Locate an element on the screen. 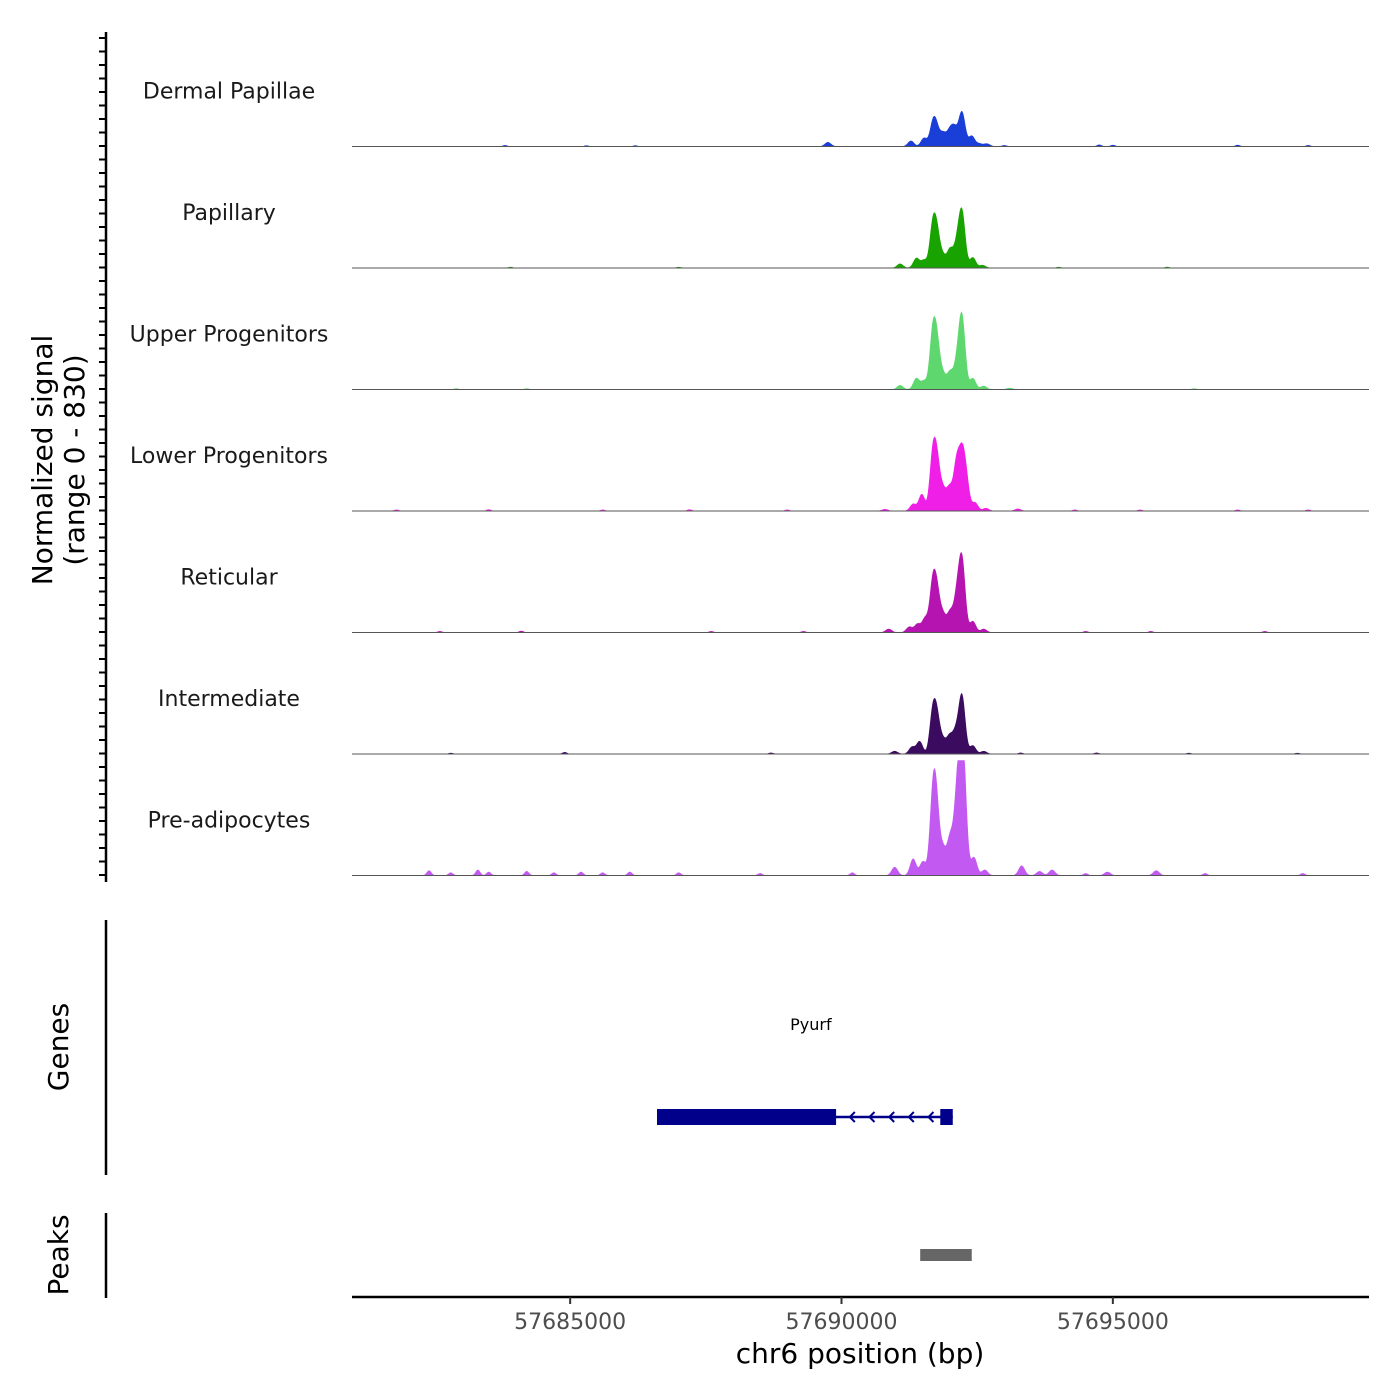 Image resolution: width=1400 pixels, height=1400 pixels. track-pre-adipocytes: Pre-adipocytes is located at coordinates (758, 818).